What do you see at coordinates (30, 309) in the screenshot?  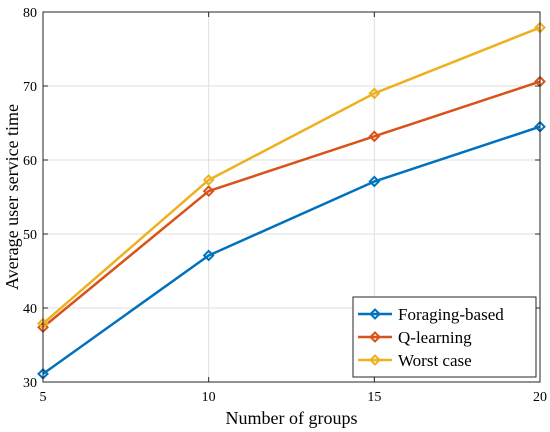 I see `y-tick-label: 40` at bounding box center [30, 309].